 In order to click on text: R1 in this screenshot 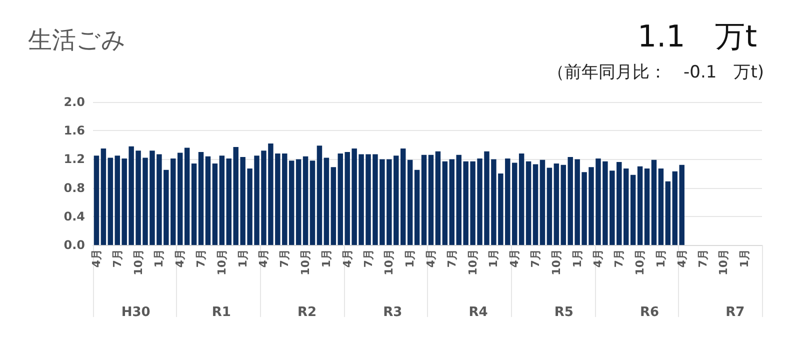, I will do `click(221, 312)`.